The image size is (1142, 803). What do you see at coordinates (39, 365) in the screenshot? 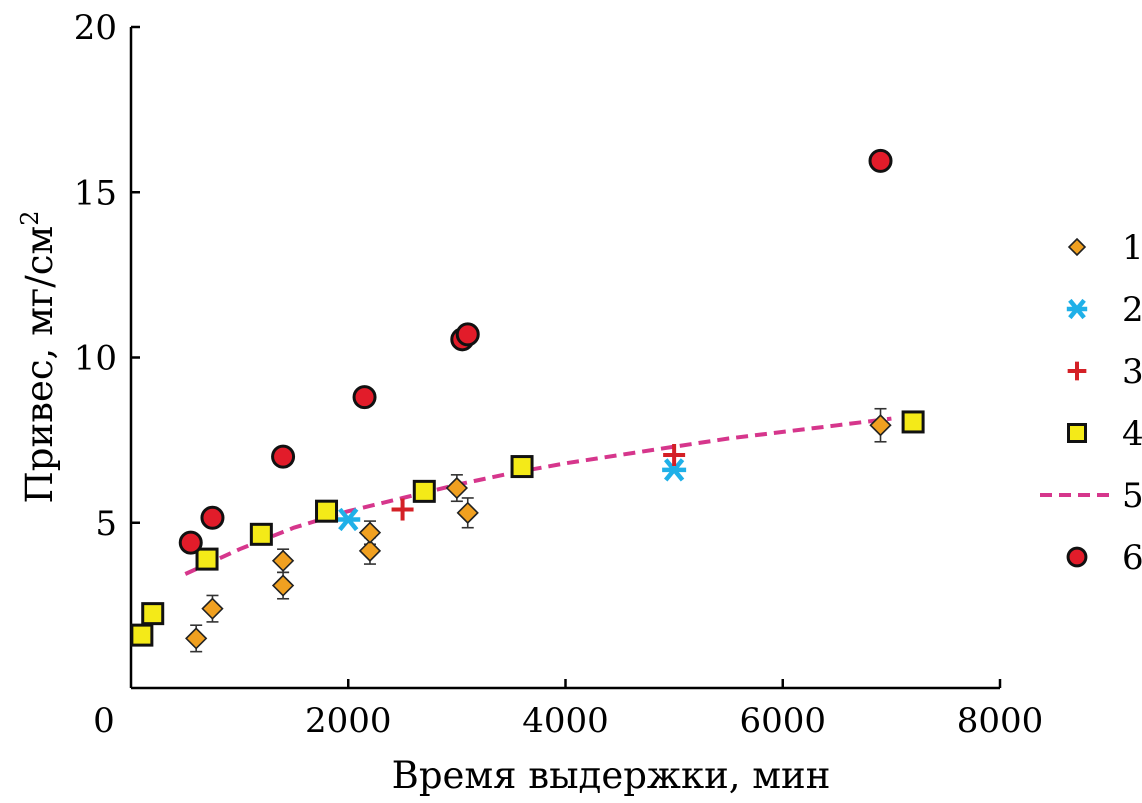
I see `y-axis-title-text: Привес, мг/см` at bounding box center [39, 365].